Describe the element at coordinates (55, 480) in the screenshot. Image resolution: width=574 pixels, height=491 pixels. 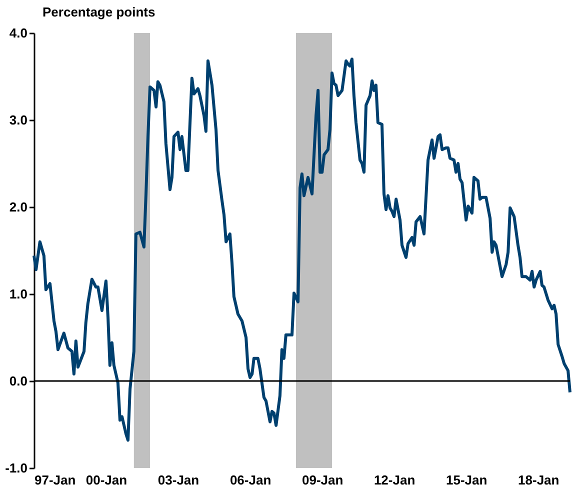
I see `x-tick-label: 97-Jan` at that location.